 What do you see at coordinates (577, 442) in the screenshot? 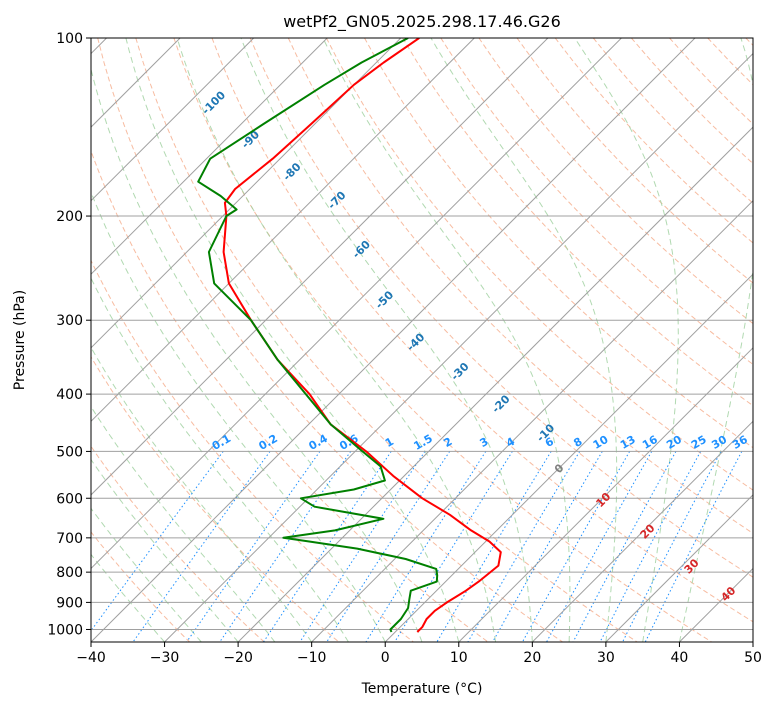
I see `mixing-ratio-label: 8` at bounding box center [577, 442].